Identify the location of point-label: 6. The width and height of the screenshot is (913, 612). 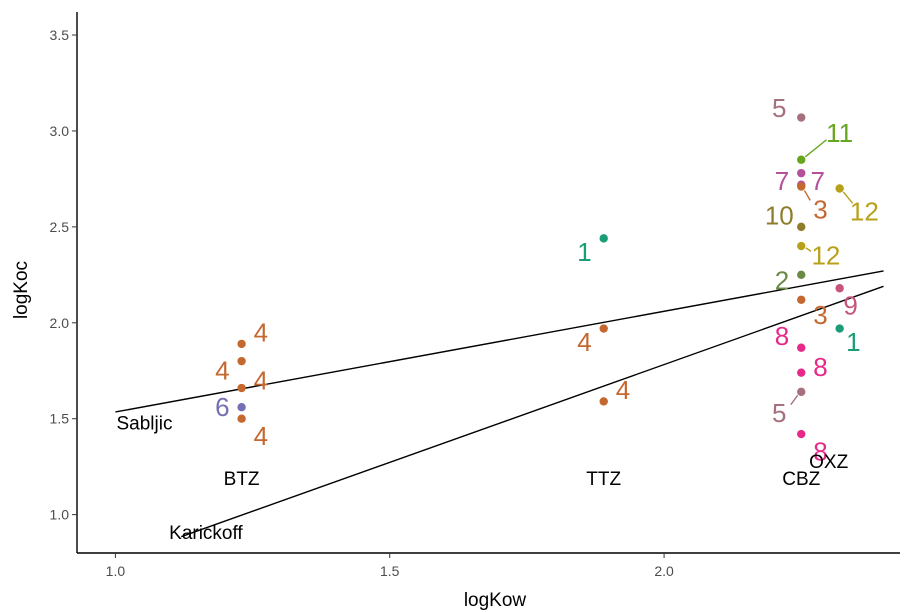
(222, 407).